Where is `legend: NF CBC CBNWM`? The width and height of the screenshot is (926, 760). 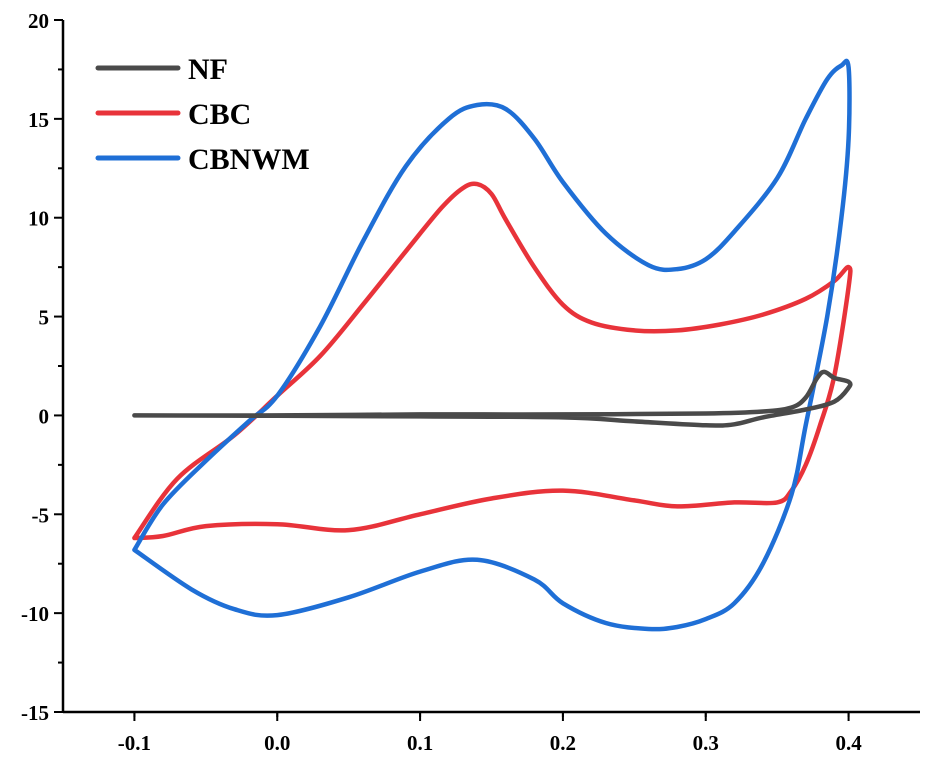 legend: NF CBC CBNWM is located at coordinates (202, 114).